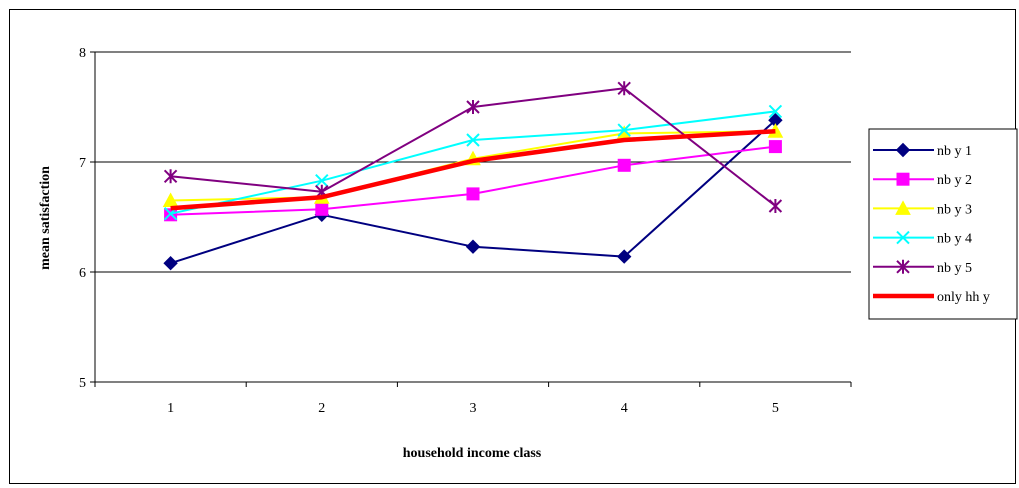 This screenshot has height=488, width=1019. I want to click on legend-label: only hh y, so click(963, 297).